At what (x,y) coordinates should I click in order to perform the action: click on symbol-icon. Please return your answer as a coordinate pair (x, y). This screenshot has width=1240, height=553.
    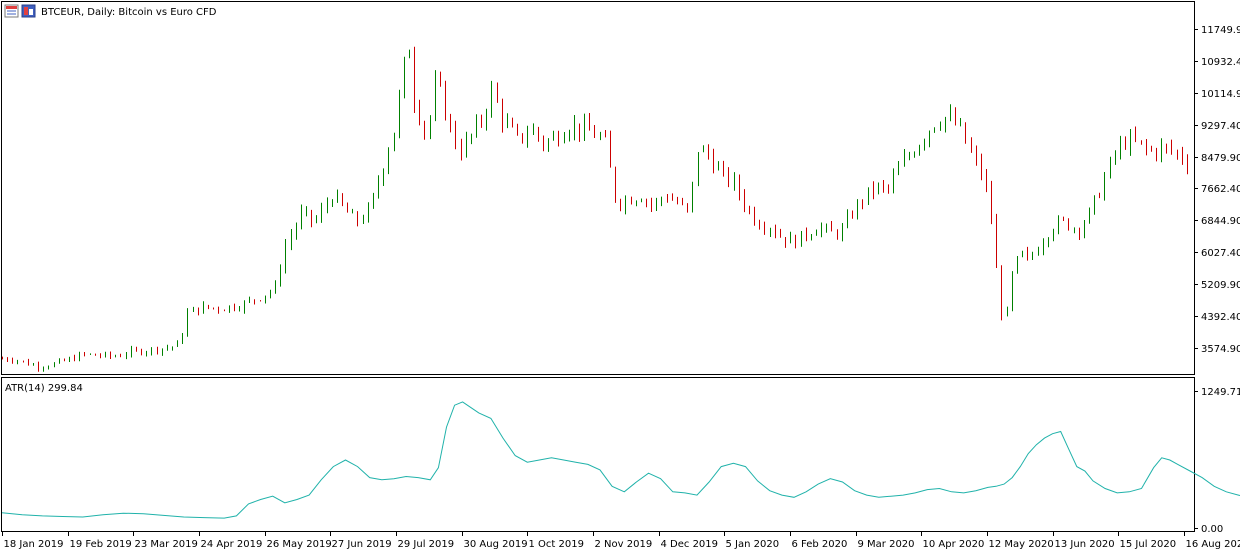
    Looking at the image, I should click on (28, 11).